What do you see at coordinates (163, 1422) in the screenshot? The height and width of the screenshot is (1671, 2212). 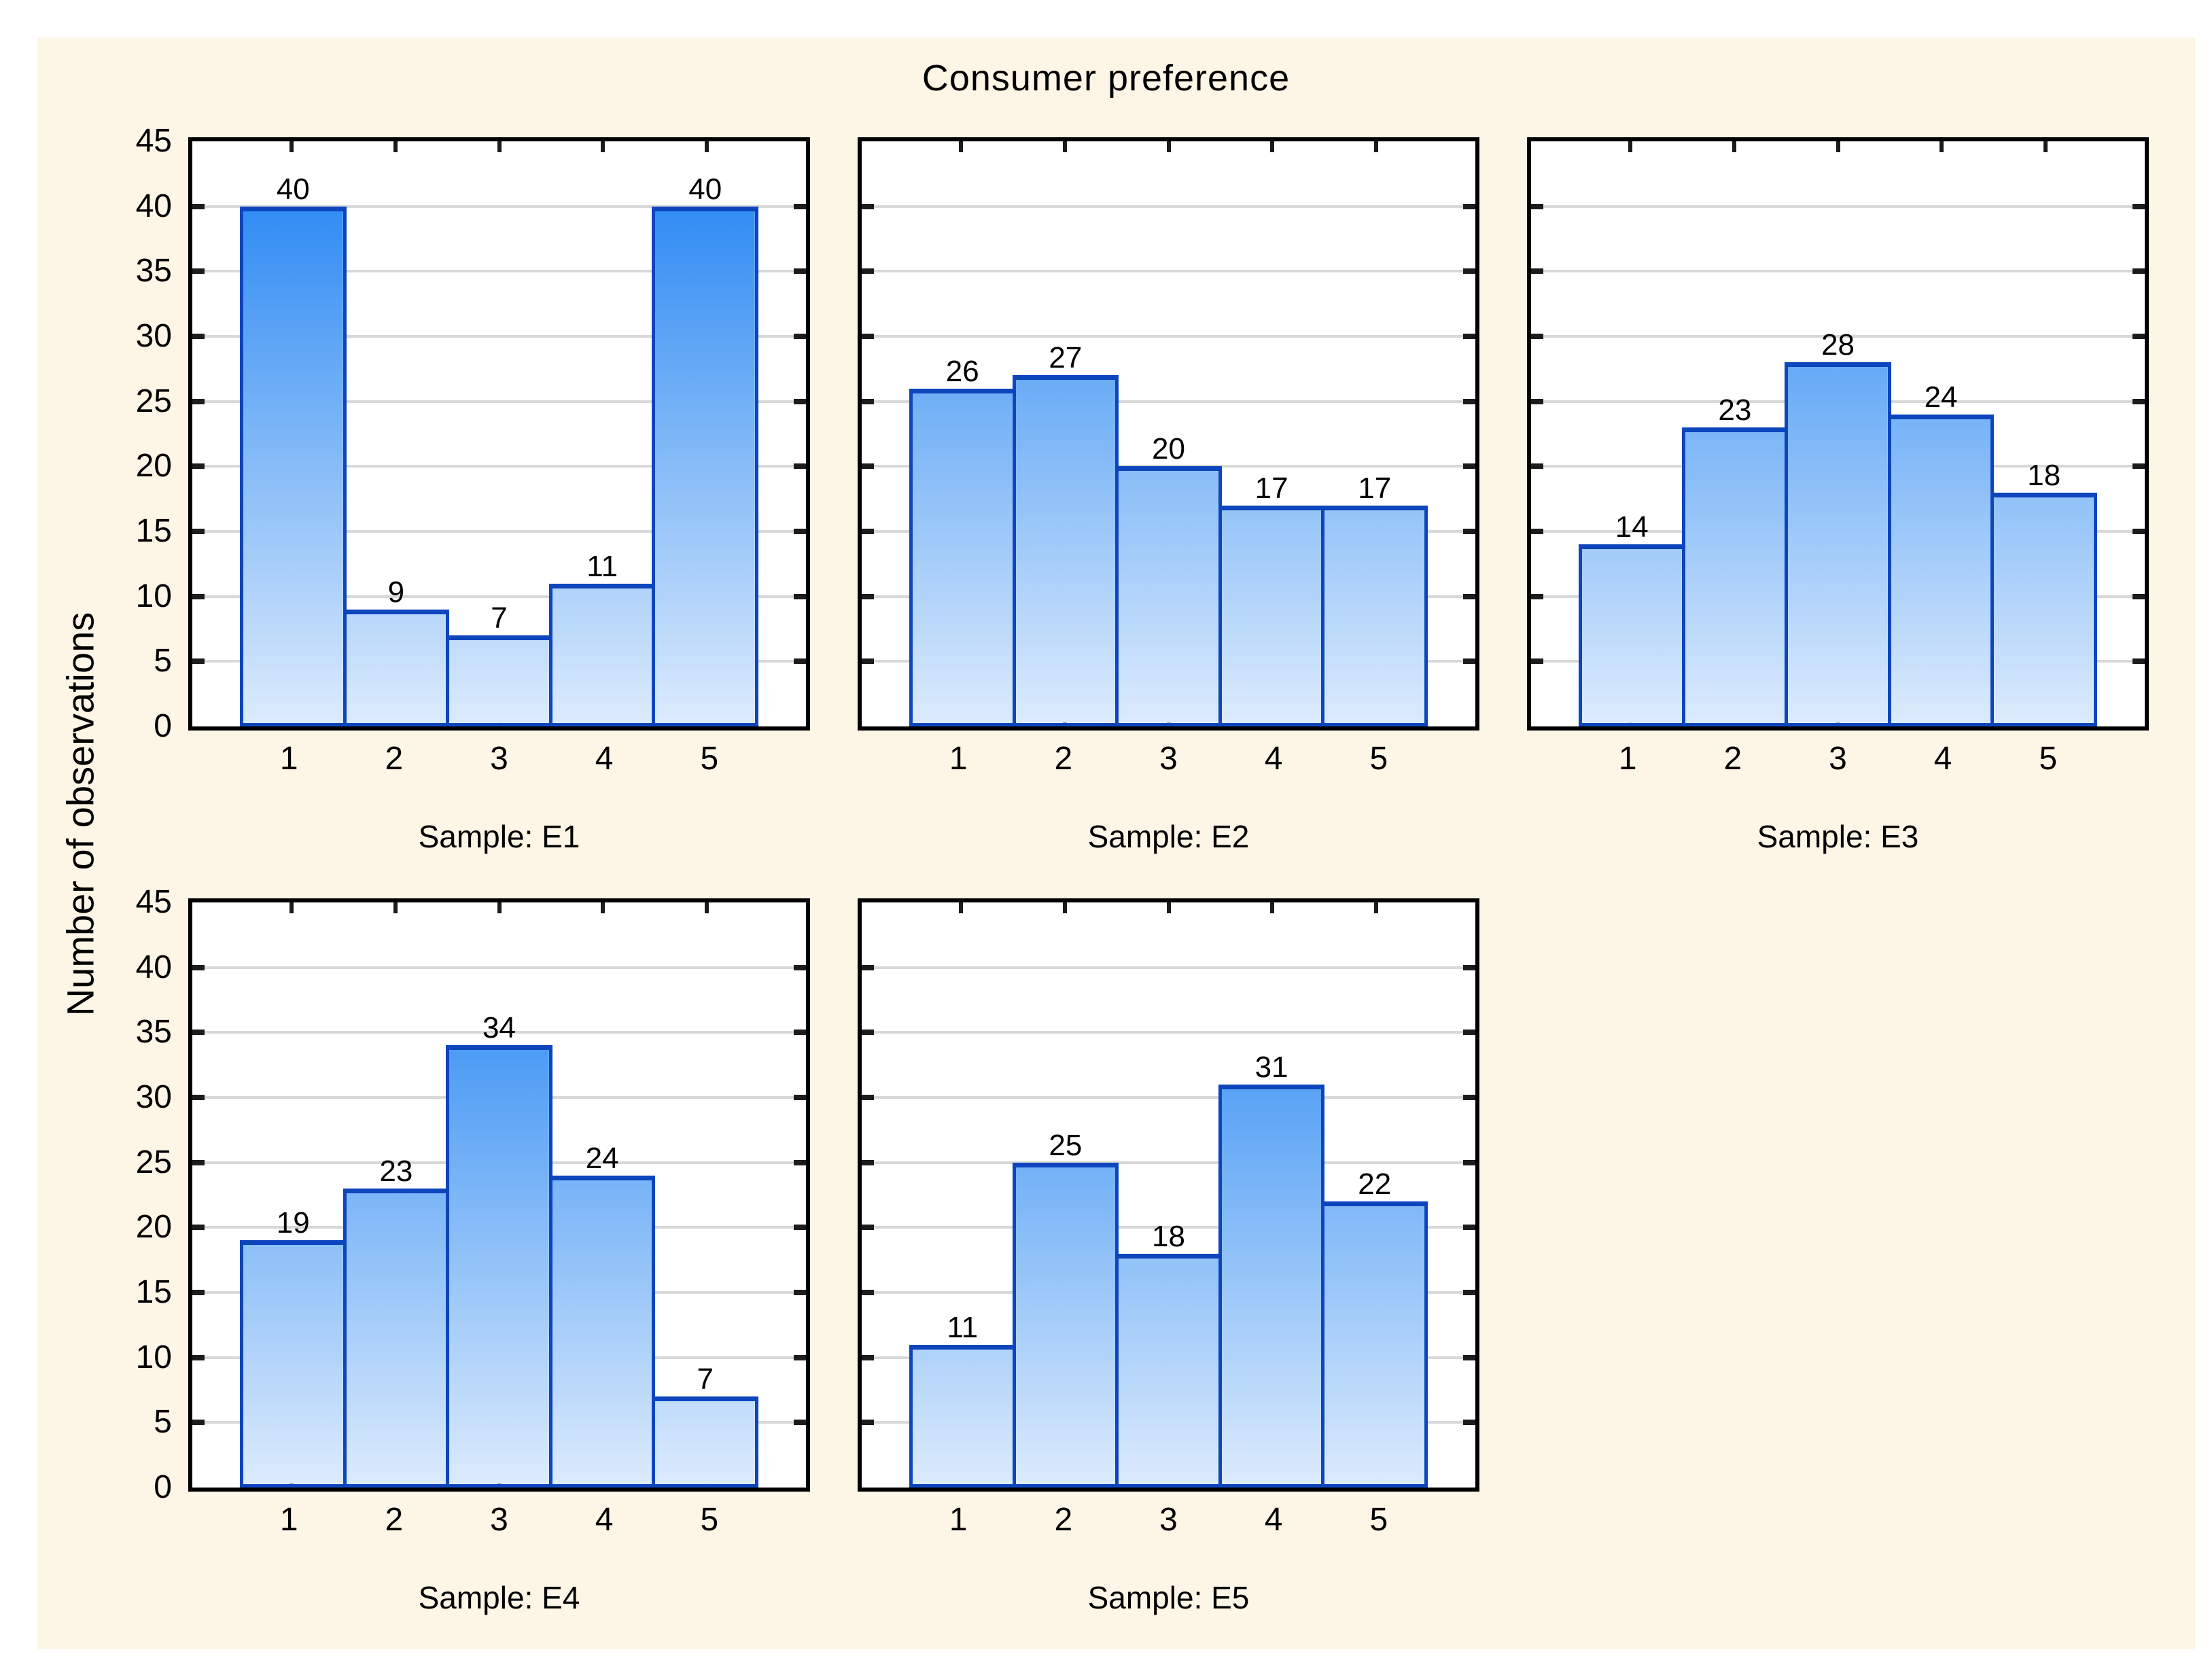 I see `y-tick-label: 5` at bounding box center [163, 1422].